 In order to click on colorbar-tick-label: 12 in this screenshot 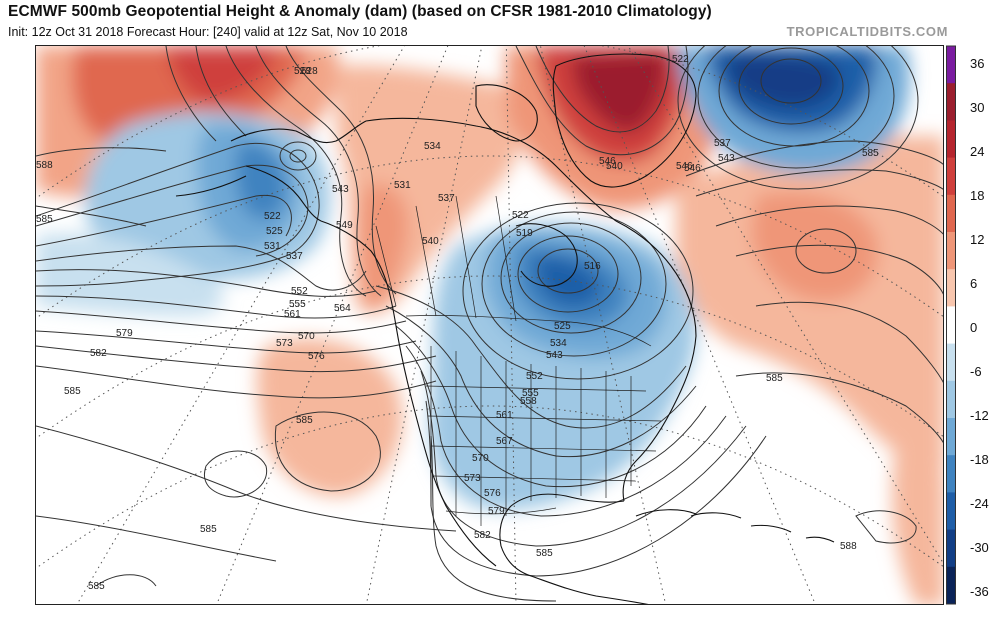, I will do `click(977, 239)`.